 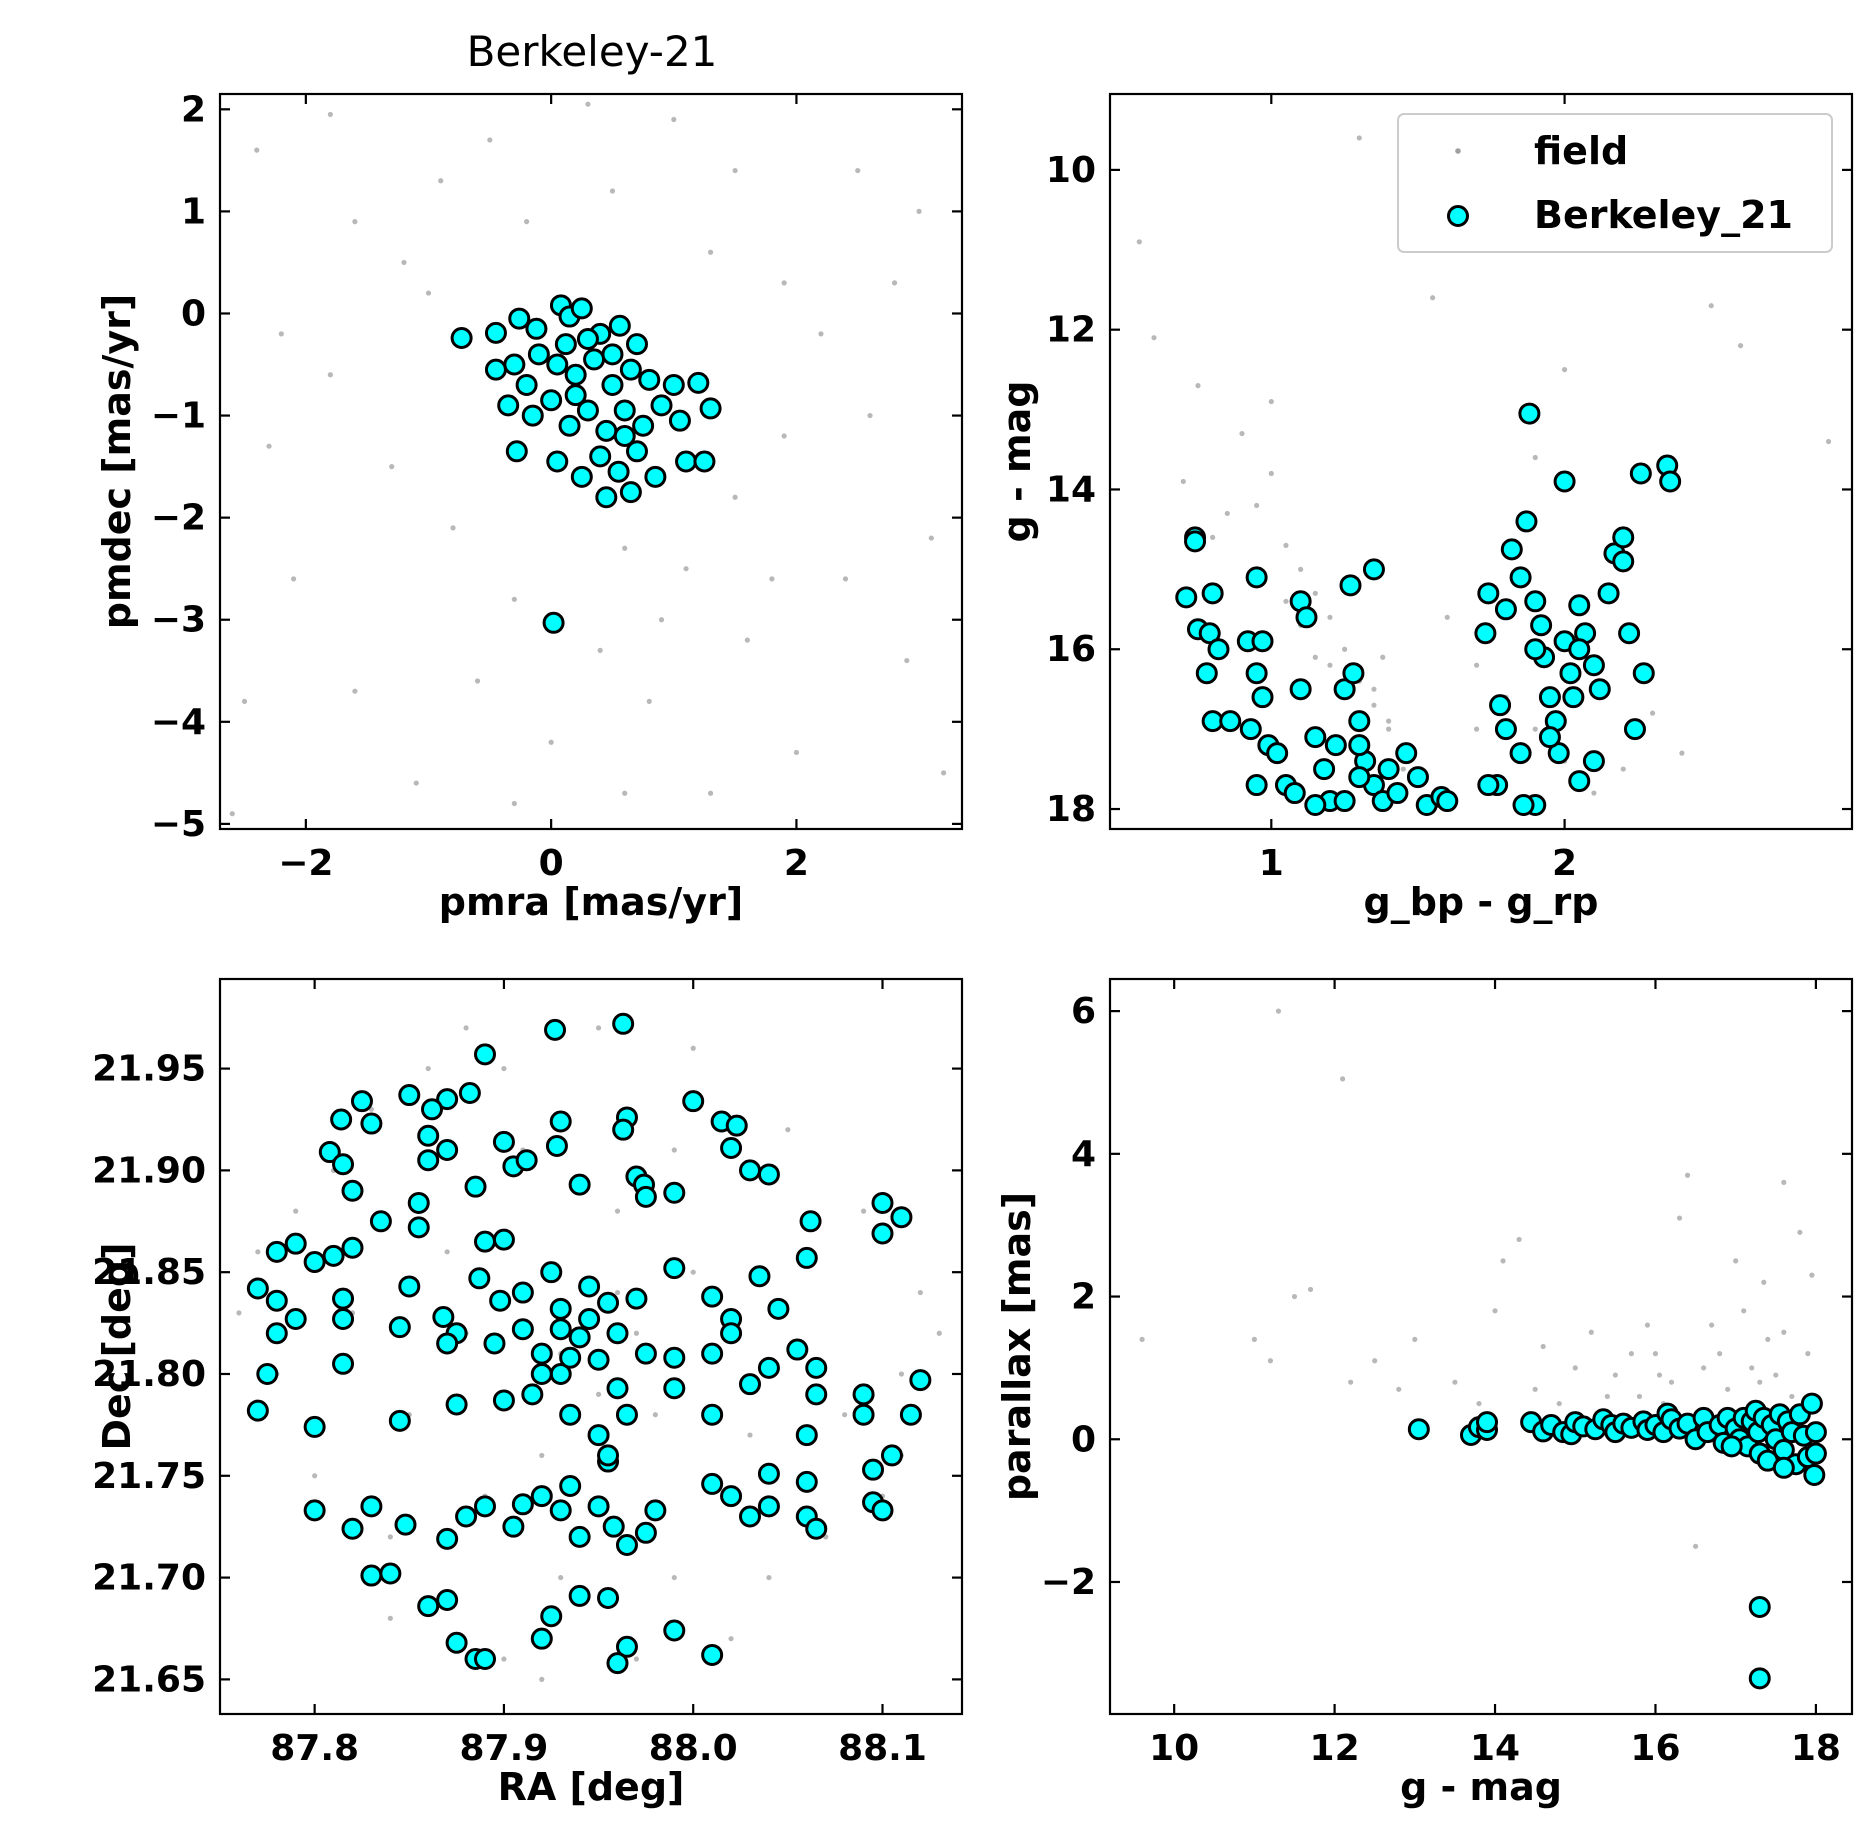 What do you see at coordinates (149, 1578) in the screenshot?
I see `y-tick-label: 21.70` at bounding box center [149, 1578].